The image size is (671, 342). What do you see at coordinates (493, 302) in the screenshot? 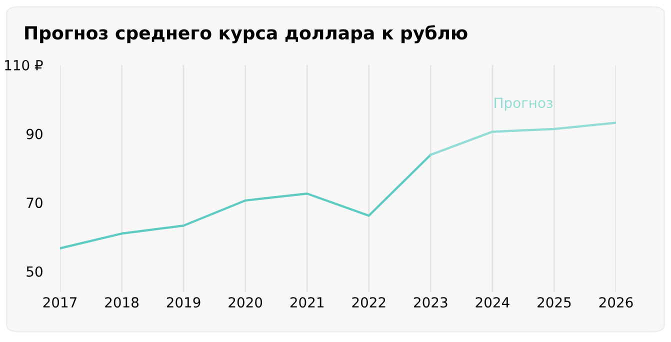
I see `x-tick-label: 2024` at bounding box center [493, 302].